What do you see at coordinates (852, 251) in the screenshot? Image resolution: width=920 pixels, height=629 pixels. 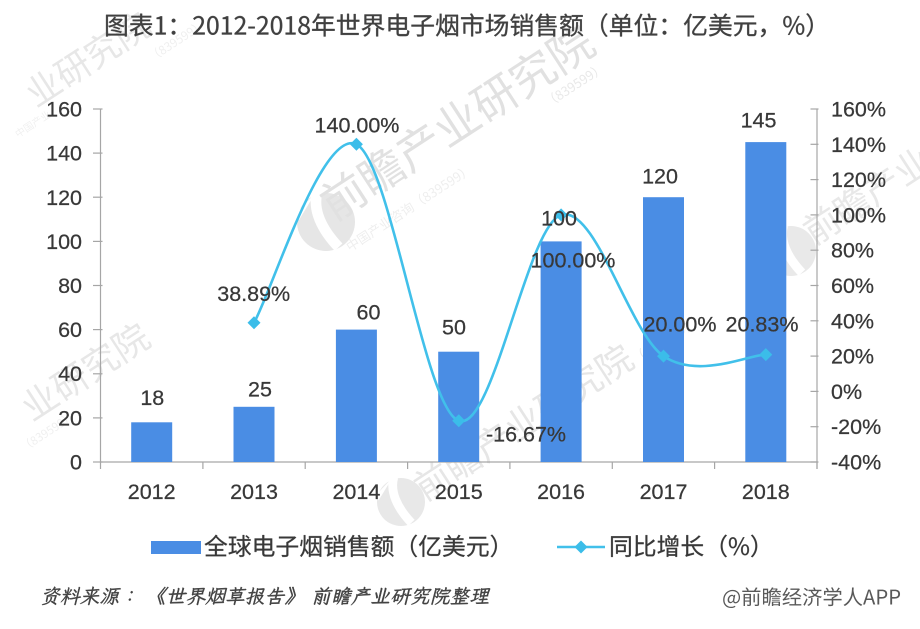 I see `svg-text: 80%` at bounding box center [852, 251].